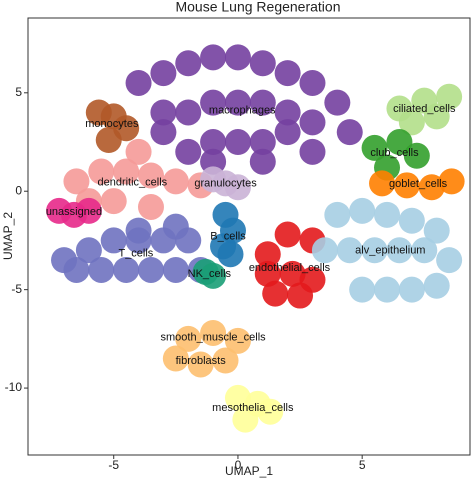 The height and width of the screenshot is (480, 474). I want to click on cluster-label: NK_cells, so click(210, 274).